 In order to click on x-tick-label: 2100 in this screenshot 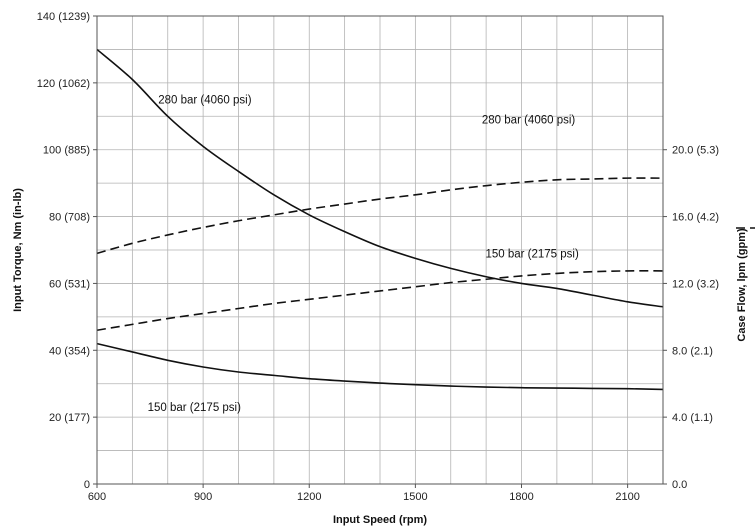, I will do `click(627, 497)`.